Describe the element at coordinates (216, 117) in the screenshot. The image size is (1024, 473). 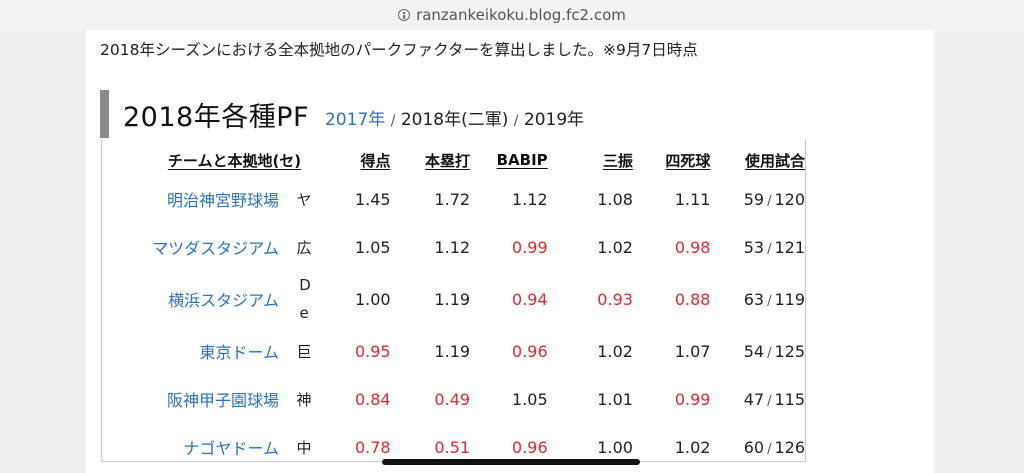
I see `heading-title: 2018年各種PF` at that location.